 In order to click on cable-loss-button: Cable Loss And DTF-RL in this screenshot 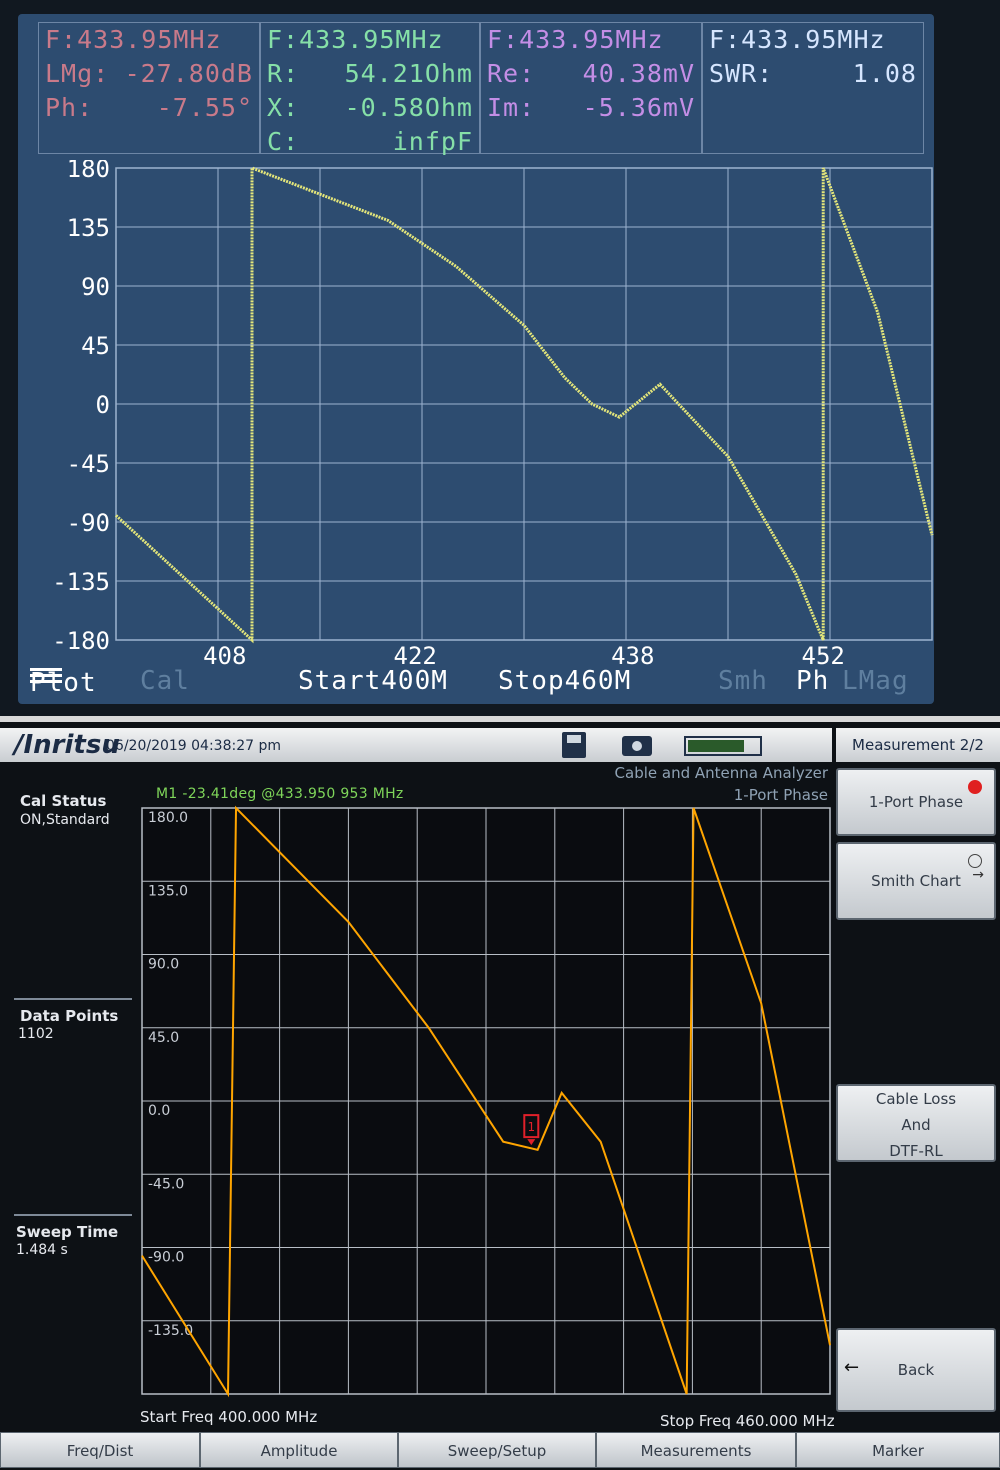, I will do `click(916, 1123)`.